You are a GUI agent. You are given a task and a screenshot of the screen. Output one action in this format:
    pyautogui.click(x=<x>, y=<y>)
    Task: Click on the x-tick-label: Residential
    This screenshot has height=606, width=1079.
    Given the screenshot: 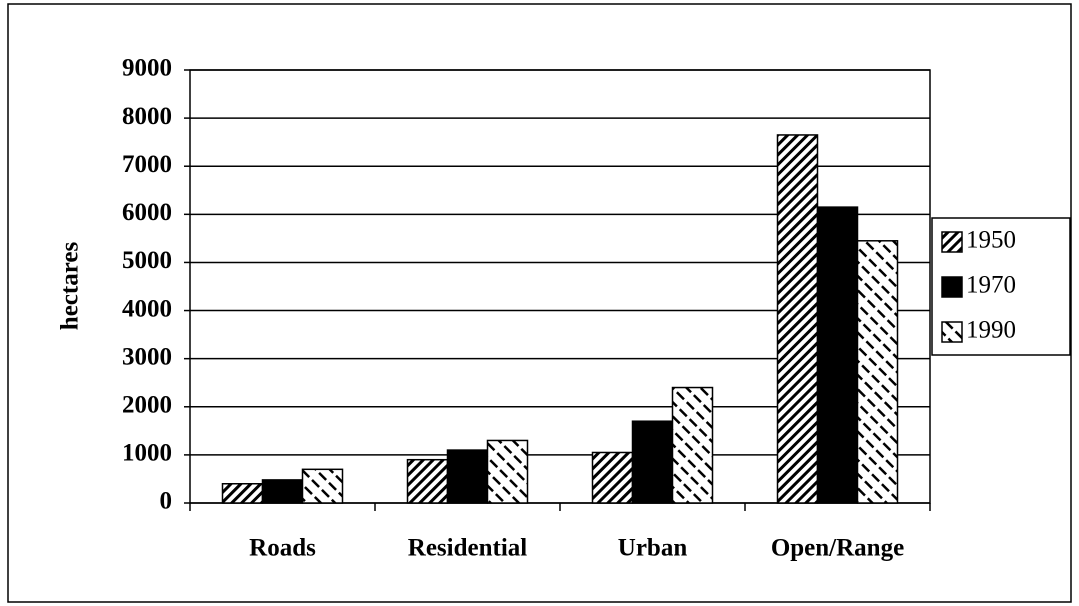 What is the action you would take?
    pyautogui.click(x=468, y=548)
    